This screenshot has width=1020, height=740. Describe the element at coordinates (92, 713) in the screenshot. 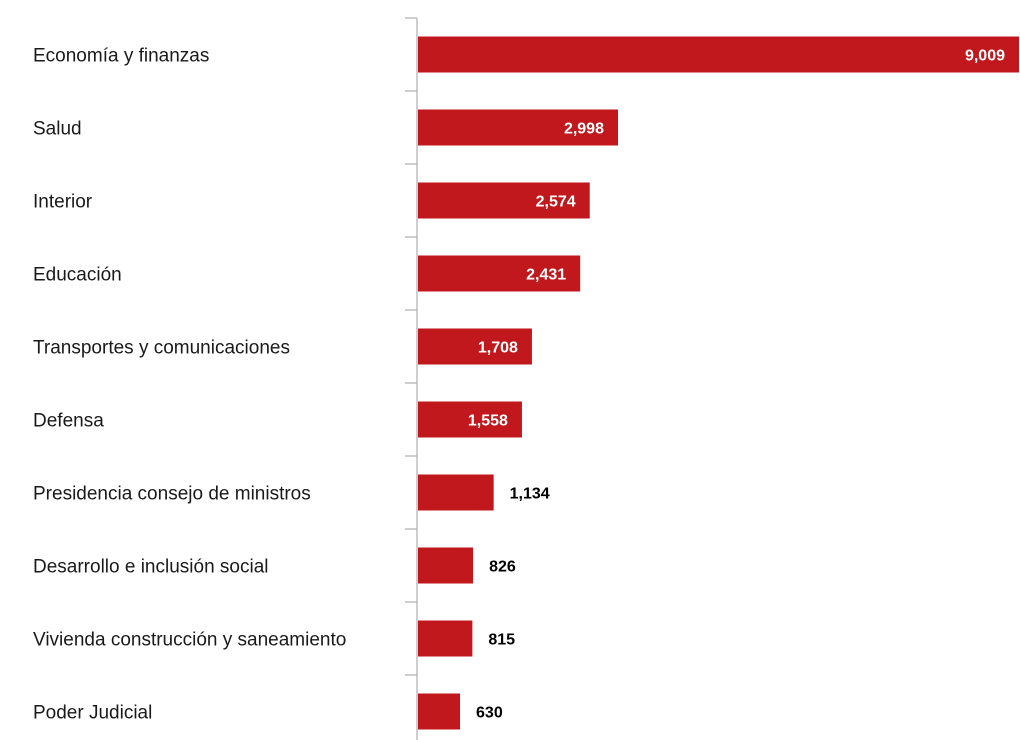

I see `category-label: Poder Judicial` at that location.